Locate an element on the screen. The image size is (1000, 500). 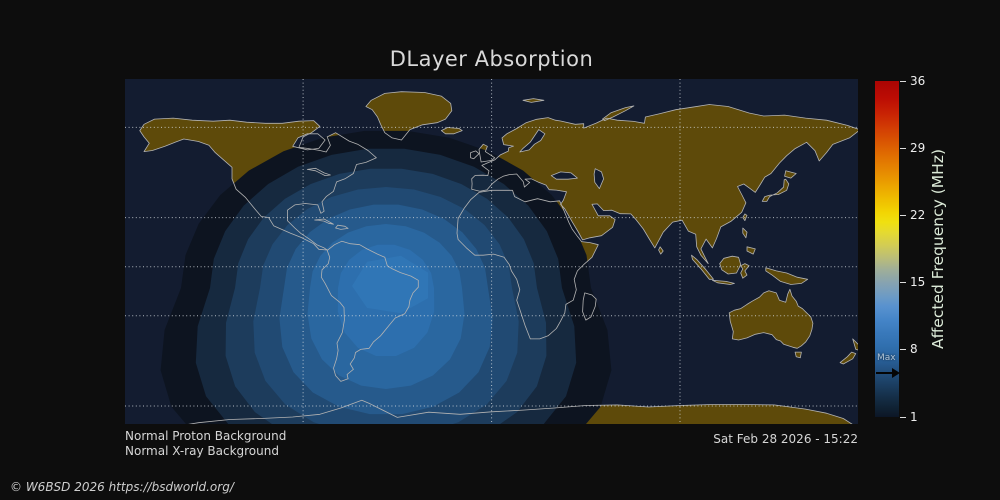
colorbar-tick-label: 8 is located at coordinates (914, 349).